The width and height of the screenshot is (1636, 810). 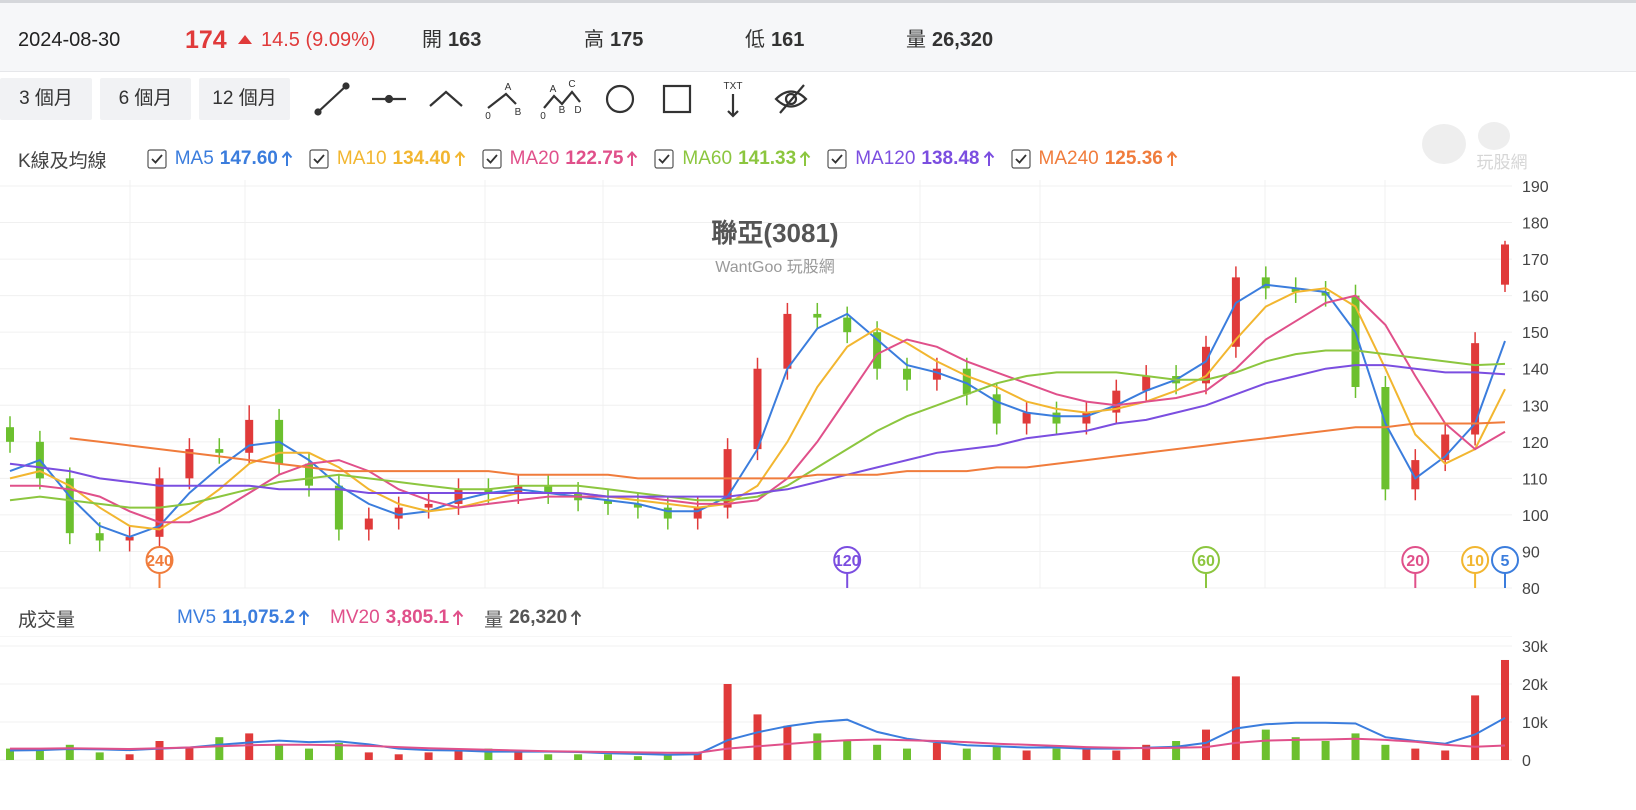 I want to click on icon-letter: D, so click(x=577, y=110).